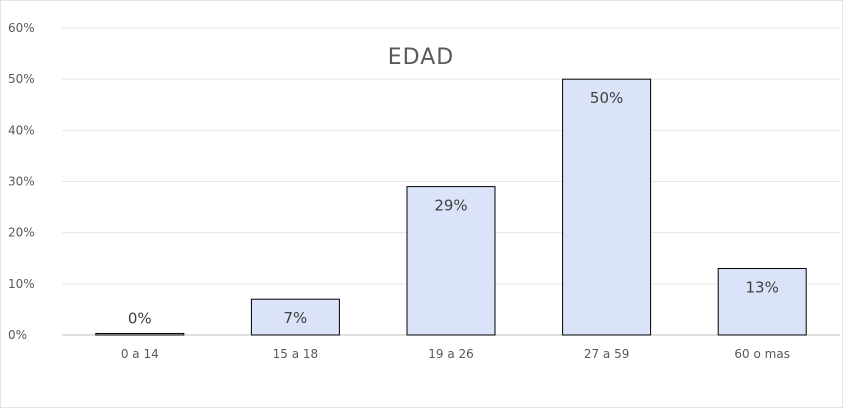 Image resolution: width=845 pixels, height=410 pixels. Describe the element at coordinates (762, 354) in the screenshot. I see `x-tick-label: 60 o mas` at that location.